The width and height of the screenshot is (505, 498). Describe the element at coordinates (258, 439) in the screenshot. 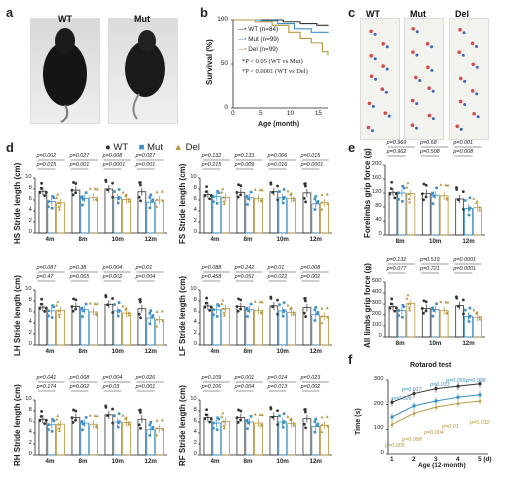

I see `d-chart-6-bar-Del-8m` at that location.